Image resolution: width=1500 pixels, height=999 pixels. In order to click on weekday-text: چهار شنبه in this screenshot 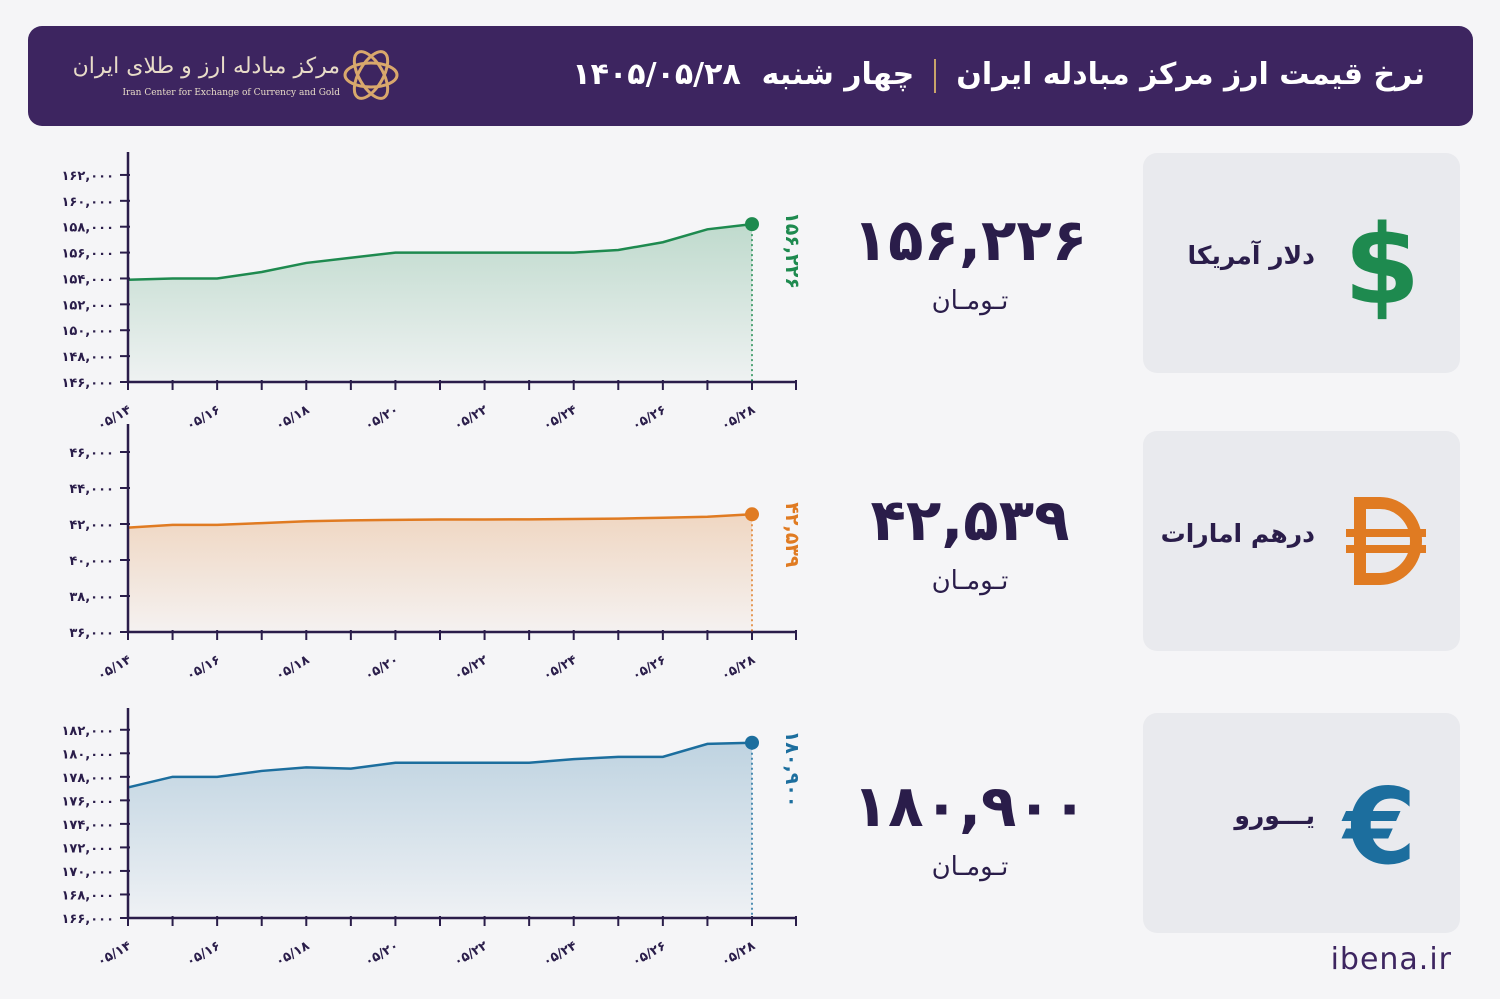, I will do `click(838, 74)`.